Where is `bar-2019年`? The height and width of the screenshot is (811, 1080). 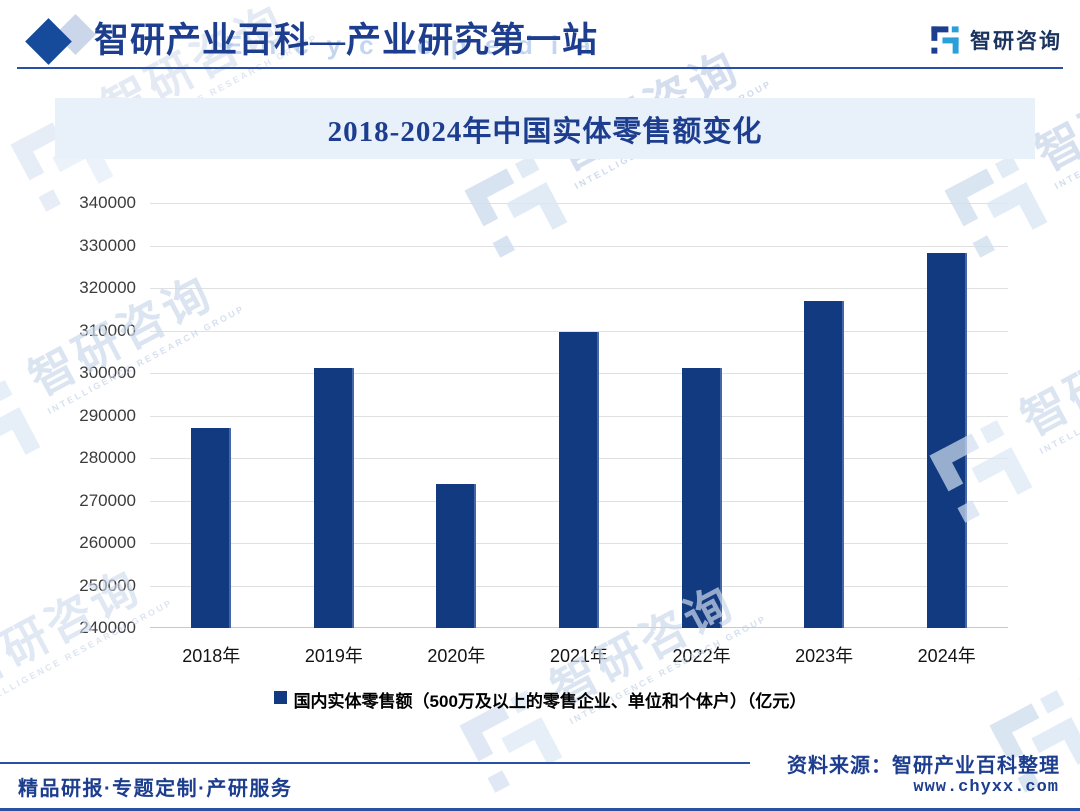 bar-2019年 is located at coordinates (333, 497).